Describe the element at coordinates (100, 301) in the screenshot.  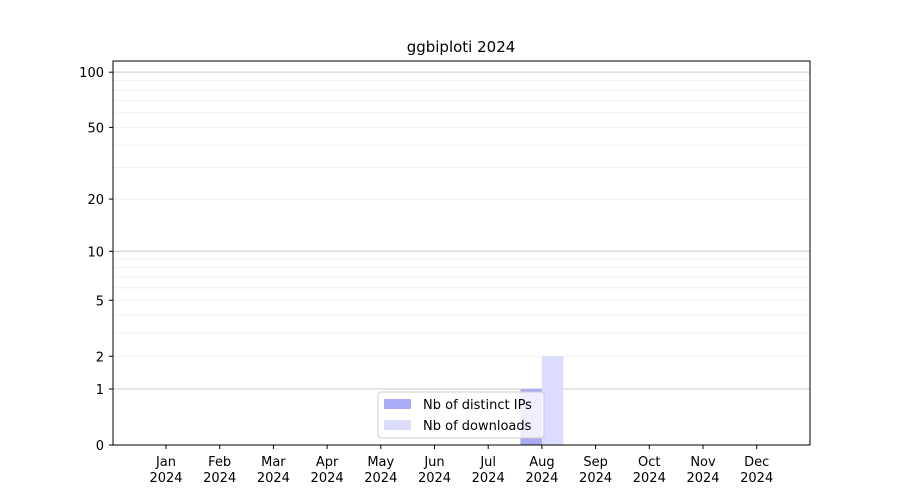
I see `y-tick-label: 5` at that location.